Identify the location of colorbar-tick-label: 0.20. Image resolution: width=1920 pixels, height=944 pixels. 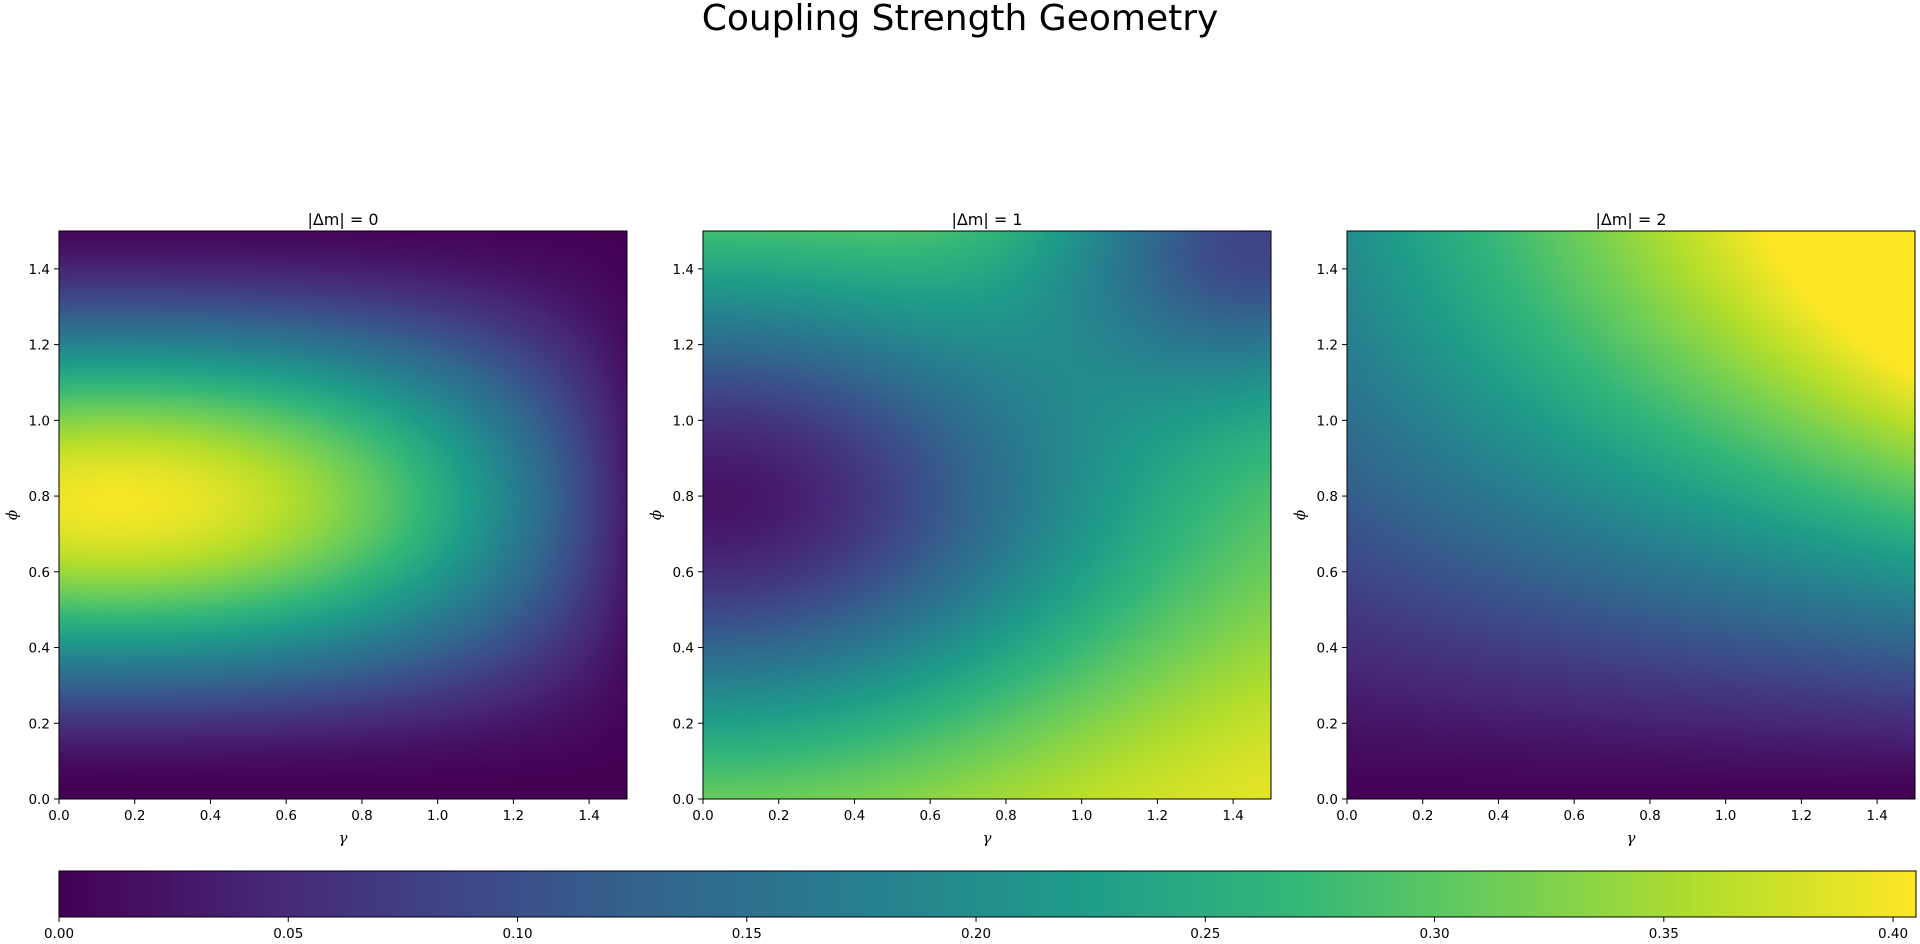
(976, 934).